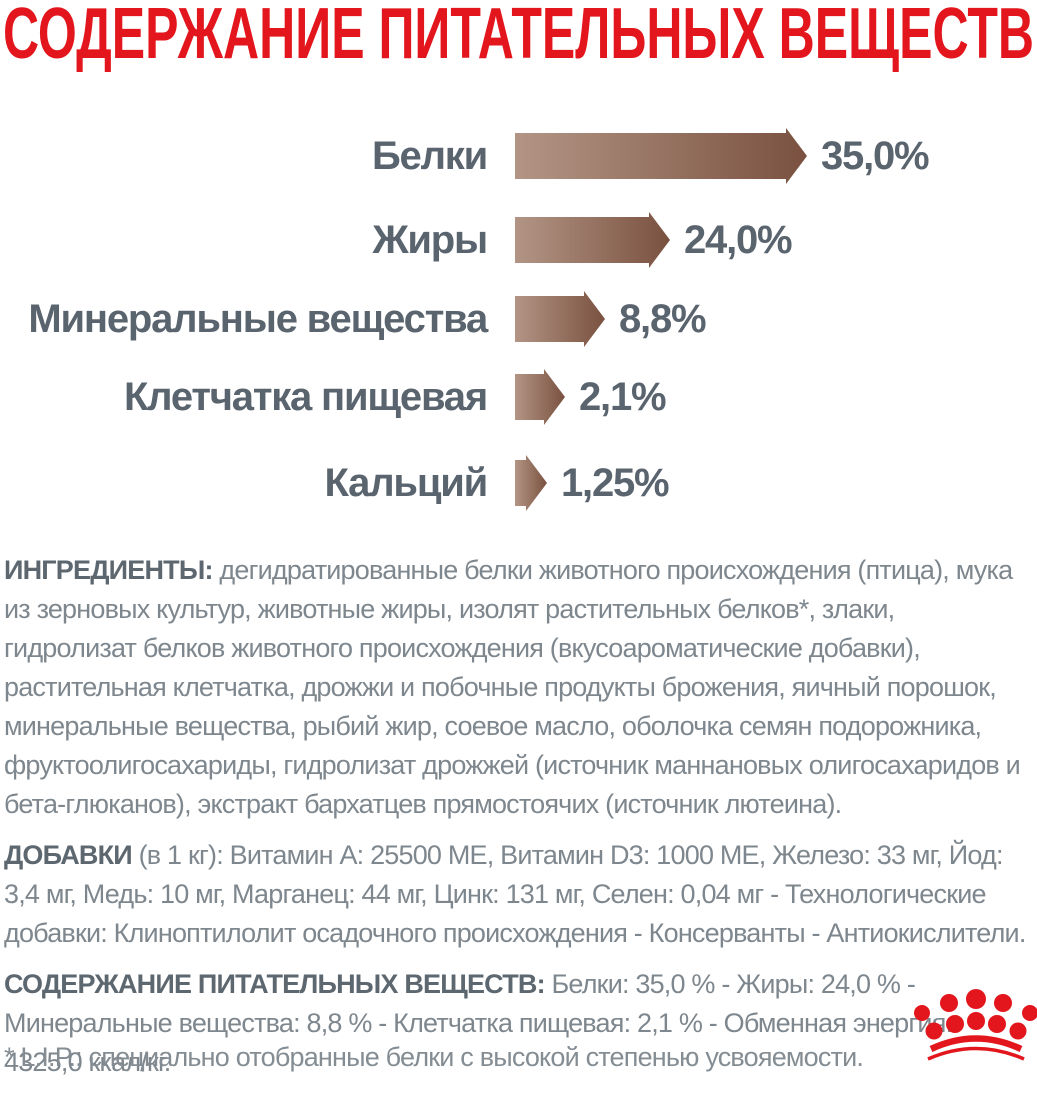  What do you see at coordinates (112, 570) in the screenshot?
I see `paragraph-segment: ИНГРЕДИЕНТЫ:` at bounding box center [112, 570].